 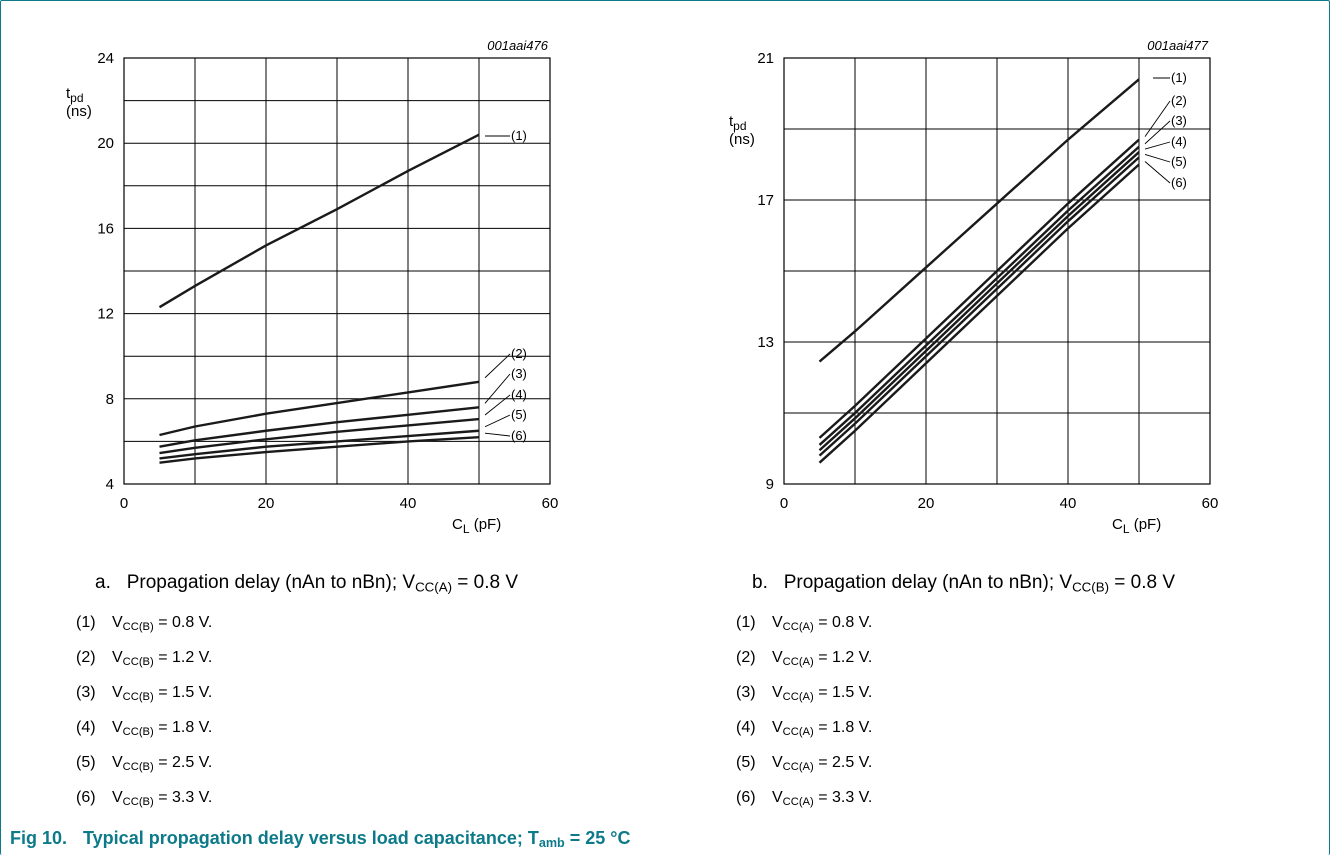 What do you see at coordinates (928, 582) in the screenshot?
I see `caption-b-text: Propagation delay (nAn to nBn); V` at bounding box center [928, 582].